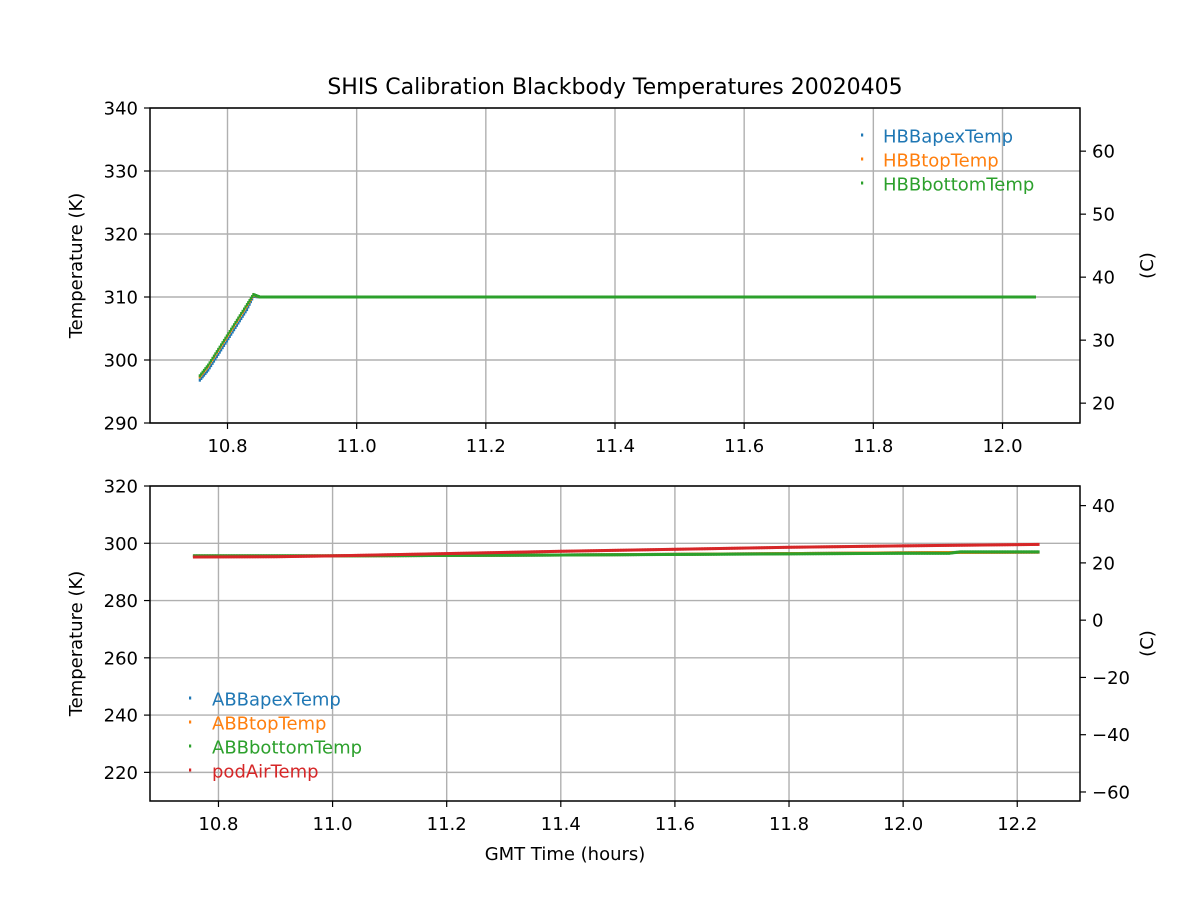  I want to click on y-tick-label: 290, so click(121, 424).